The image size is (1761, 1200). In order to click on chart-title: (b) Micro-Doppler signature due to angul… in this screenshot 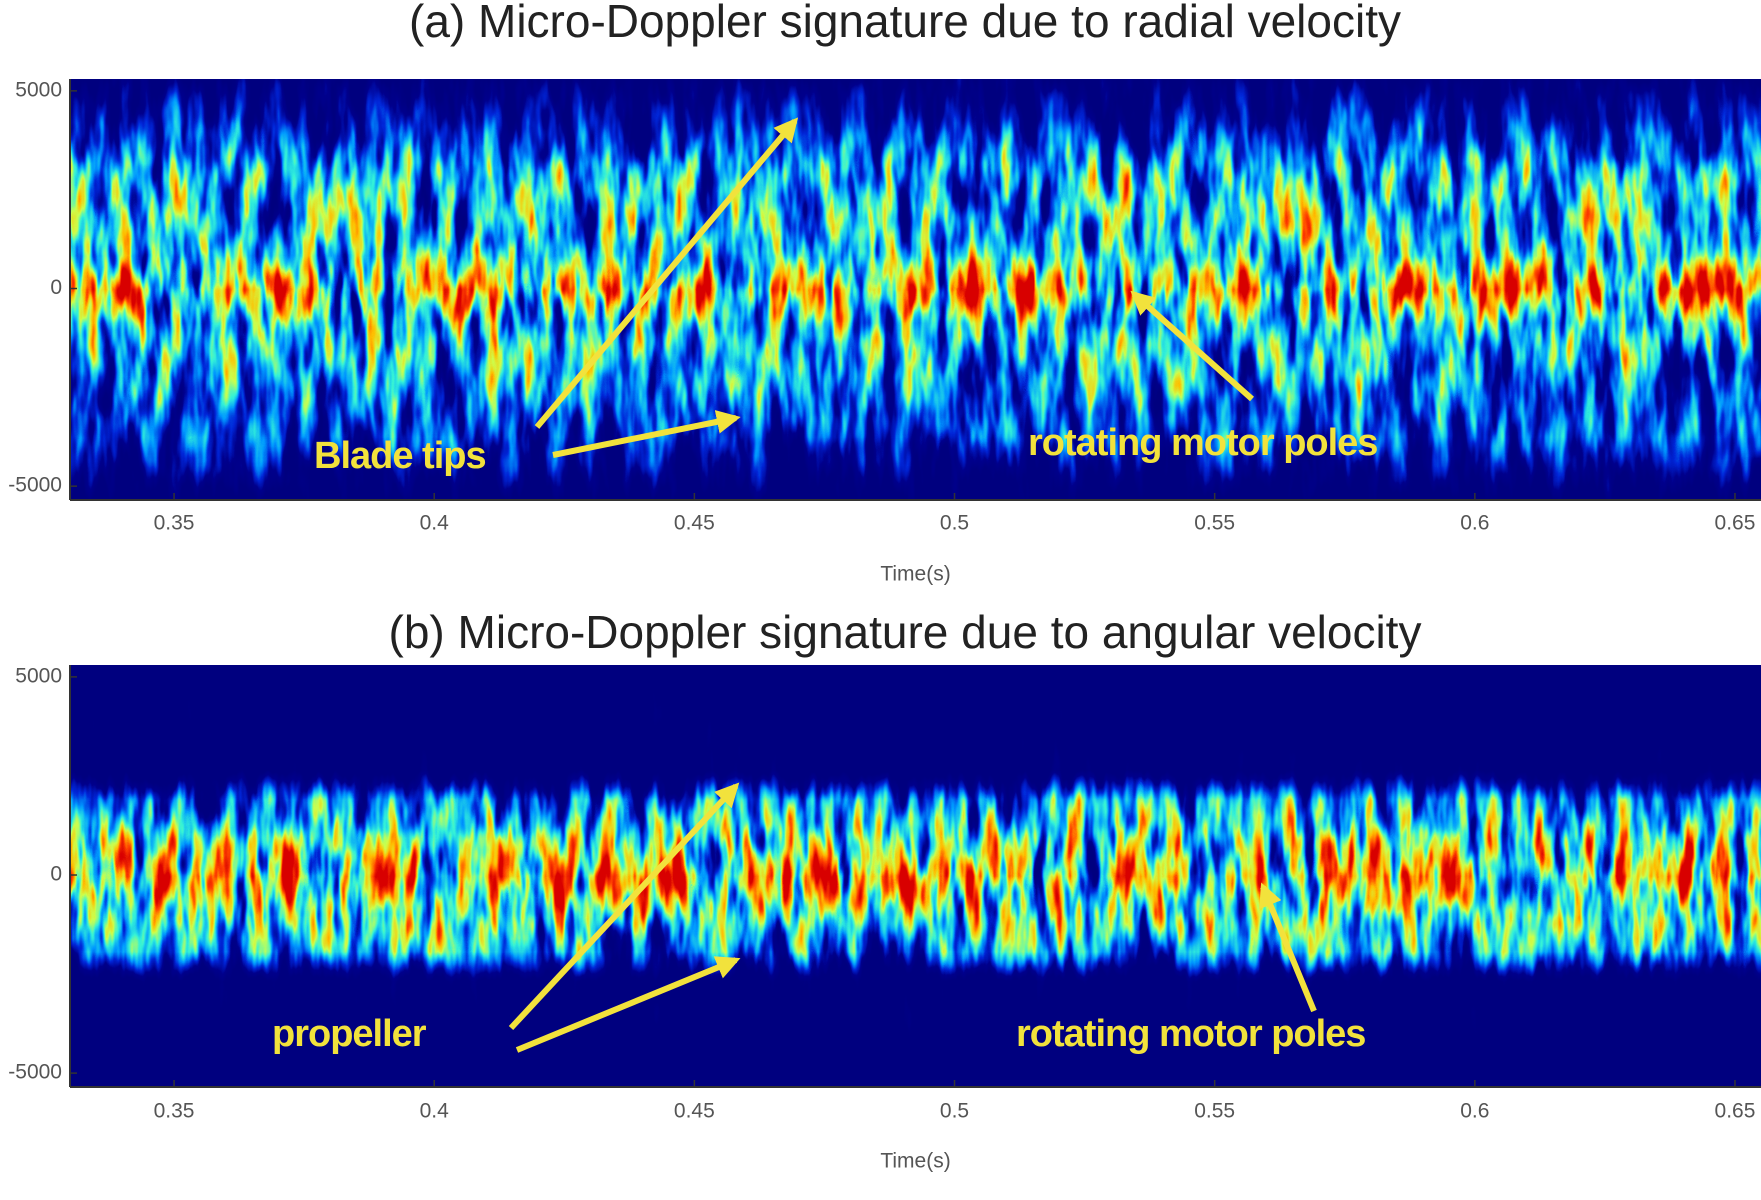, I will do `click(905, 632)`.